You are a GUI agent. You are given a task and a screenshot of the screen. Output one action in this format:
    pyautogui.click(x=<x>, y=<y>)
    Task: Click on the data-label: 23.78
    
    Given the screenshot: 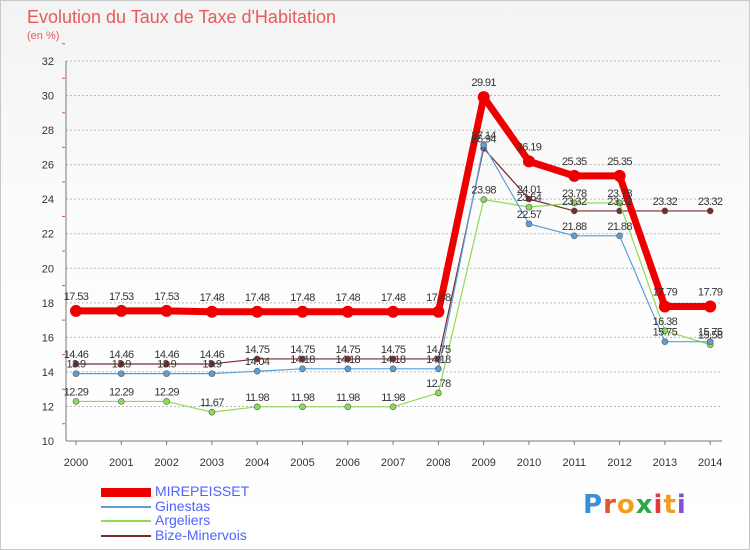 What is the action you would take?
    pyautogui.click(x=574, y=194)
    